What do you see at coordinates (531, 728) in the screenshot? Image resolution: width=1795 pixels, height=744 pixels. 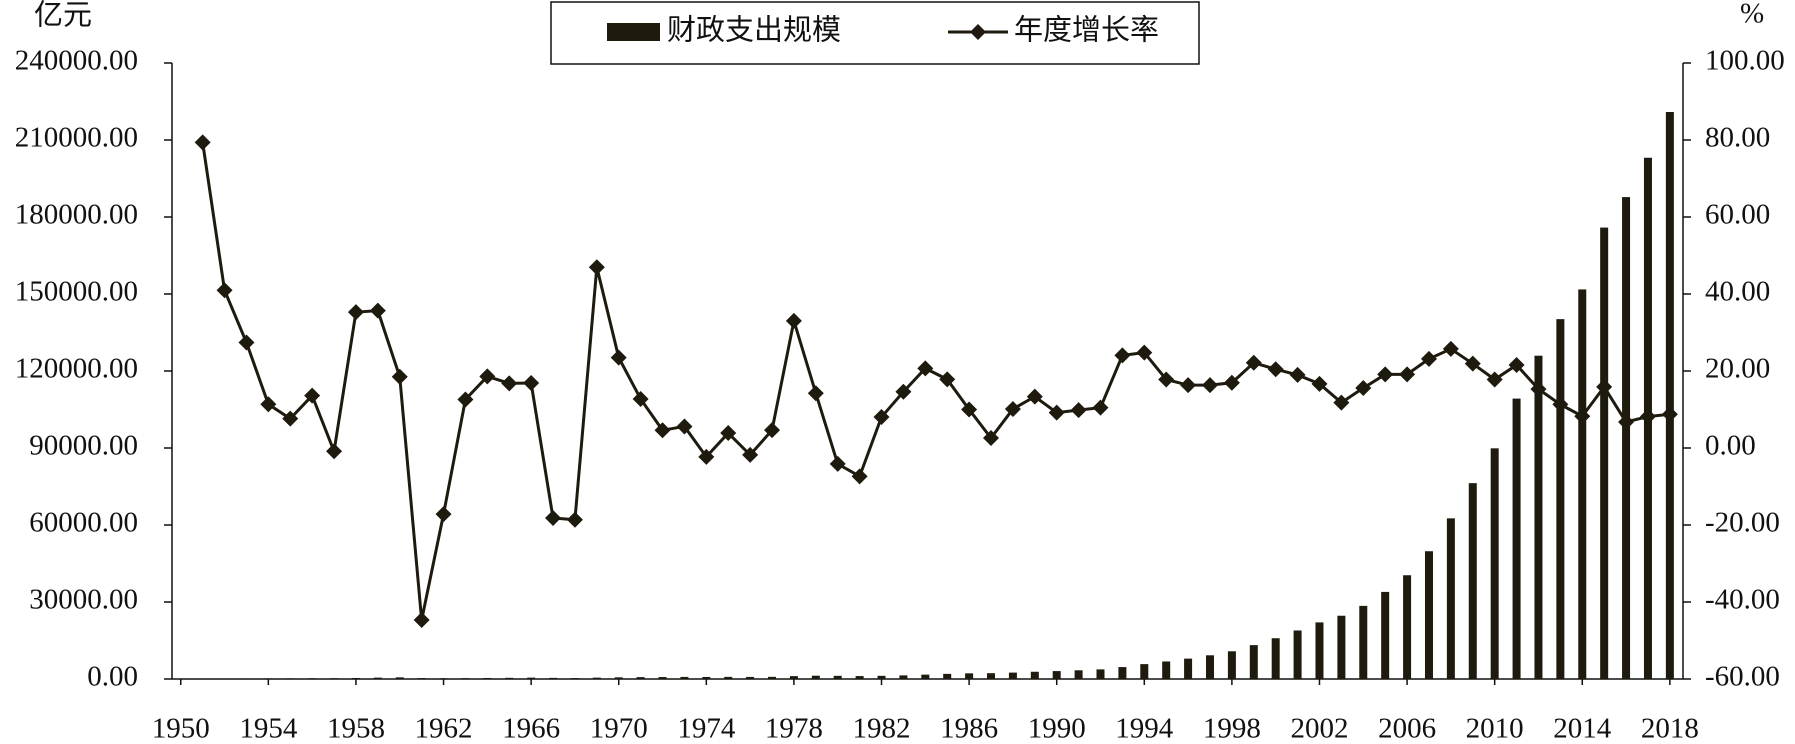 I see `x-tick-label: 1966` at bounding box center [531, 728].